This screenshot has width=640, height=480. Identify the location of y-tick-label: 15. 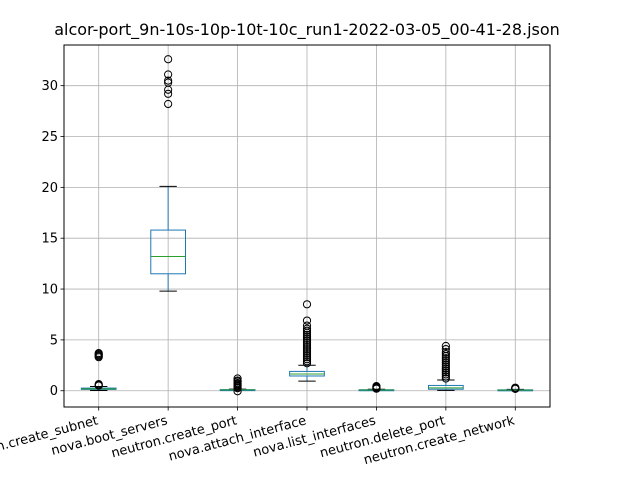
(49, 239).